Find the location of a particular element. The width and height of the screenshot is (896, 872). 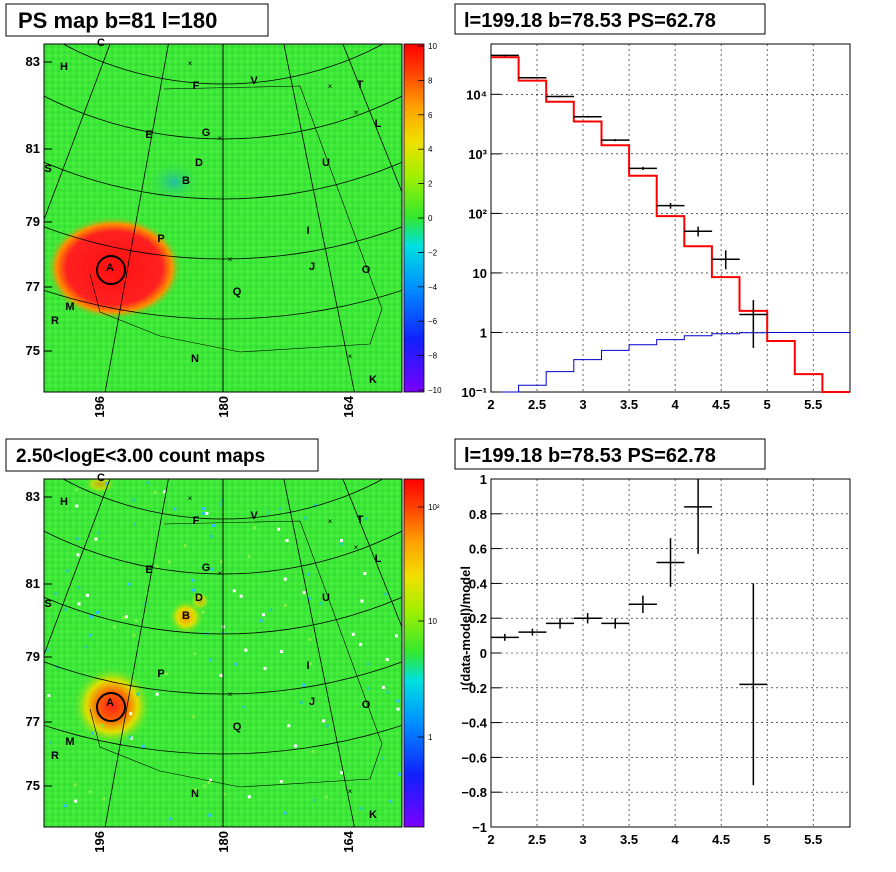

map-y-tick-label: 83 is located at coordinates (33, 496).